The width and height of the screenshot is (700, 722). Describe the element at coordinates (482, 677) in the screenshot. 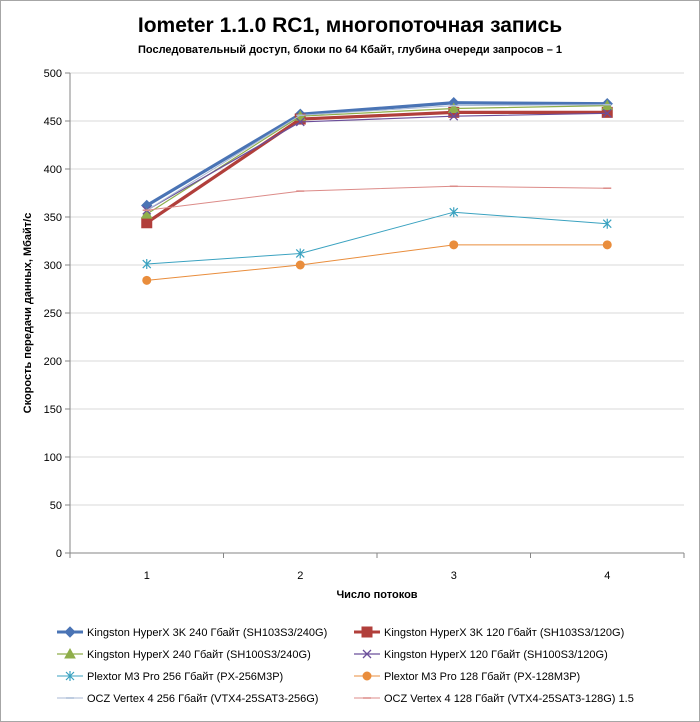

I see `legend-label: Plextor M3 Pro 128 Гбайт (PX-128M3P)` at that location.